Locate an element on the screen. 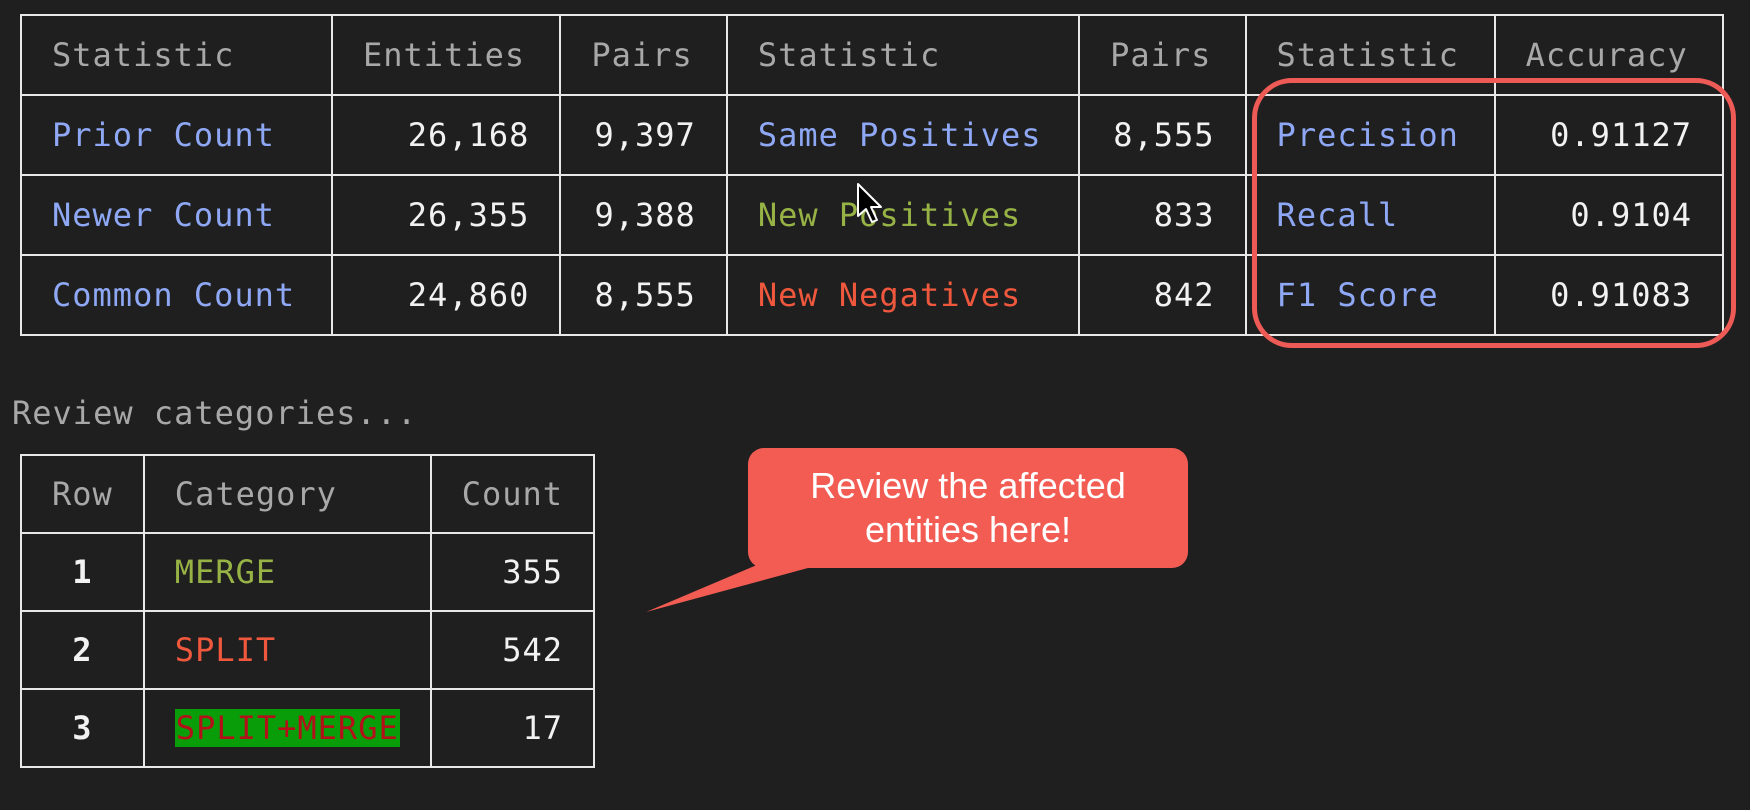 The height and width of the screenshot is (810, 1750). category-name: SPLIT is located at coordinates (287, 650).